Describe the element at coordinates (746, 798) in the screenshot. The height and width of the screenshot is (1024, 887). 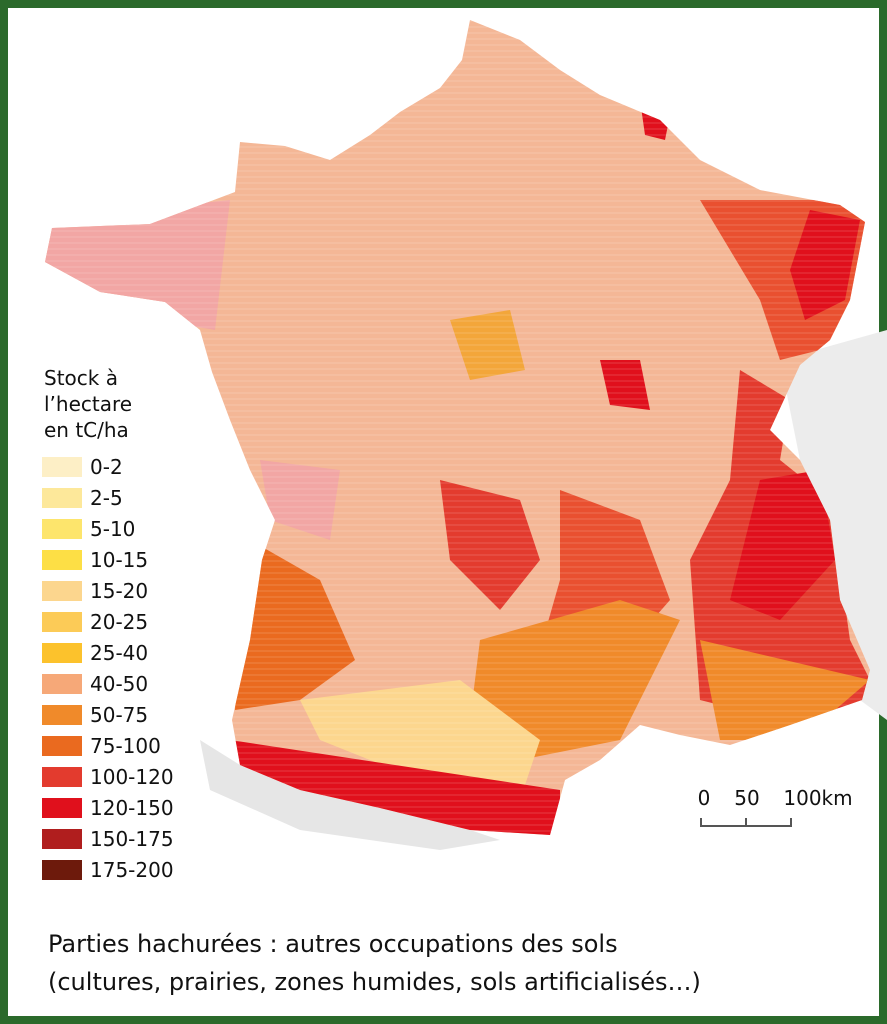
I see `scale-label: 50` at that location.